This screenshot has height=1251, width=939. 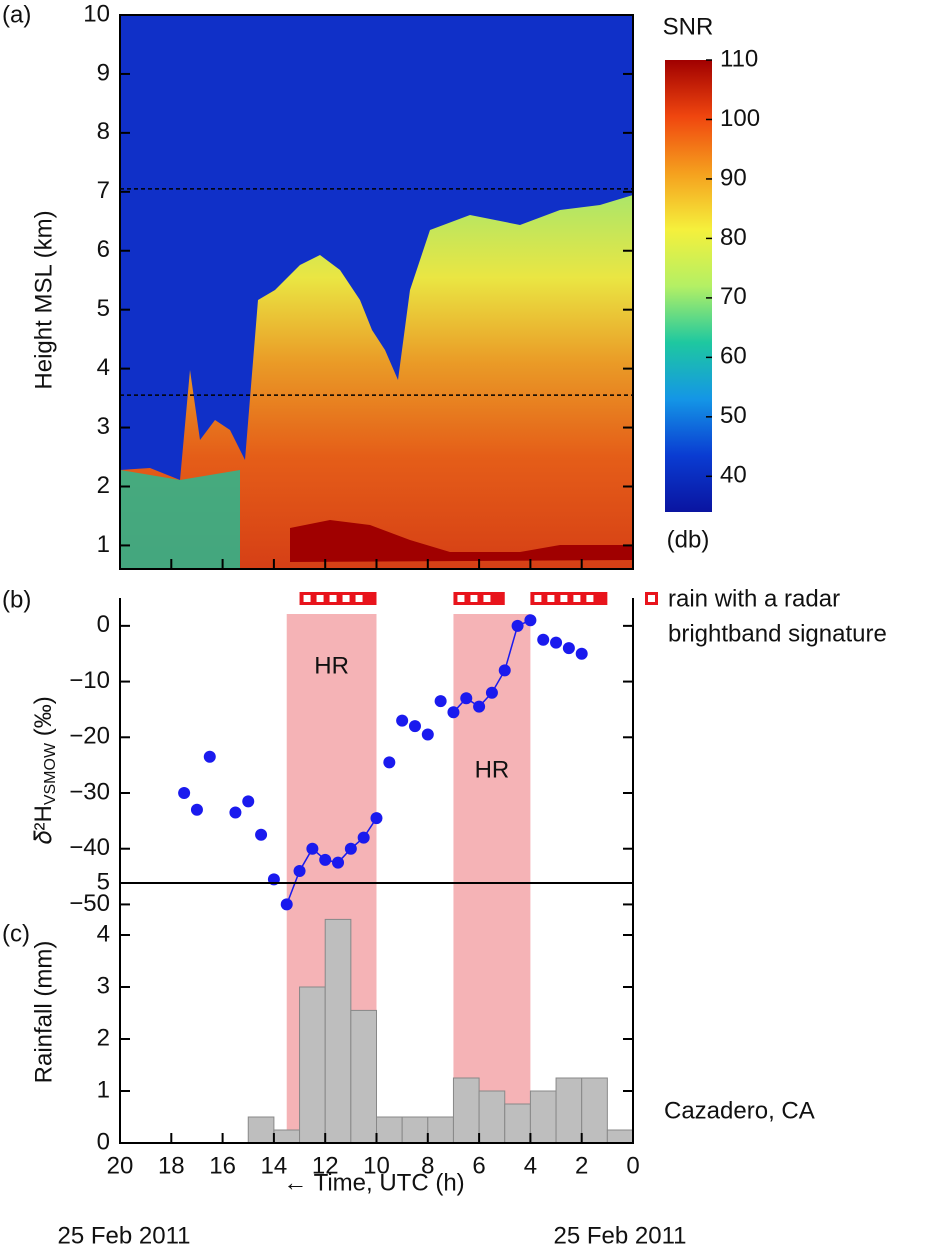 What do you see at coordinates (740, 118) in the screenshot?
I see `colorbar-tick-label: 100` at bounding box center [740, 118].